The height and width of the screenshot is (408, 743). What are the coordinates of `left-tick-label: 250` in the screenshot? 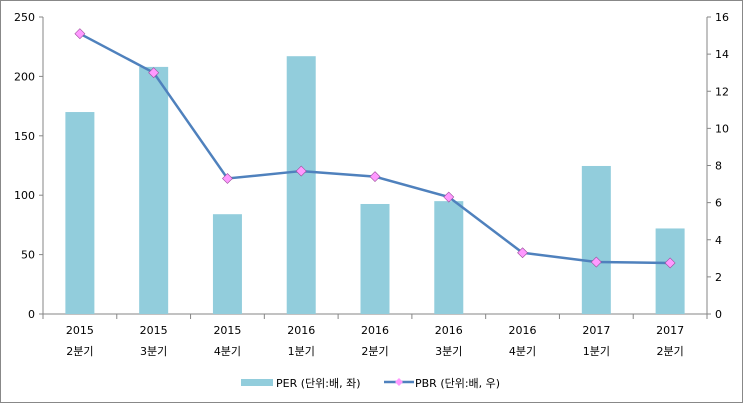 It's located at (24, 17).